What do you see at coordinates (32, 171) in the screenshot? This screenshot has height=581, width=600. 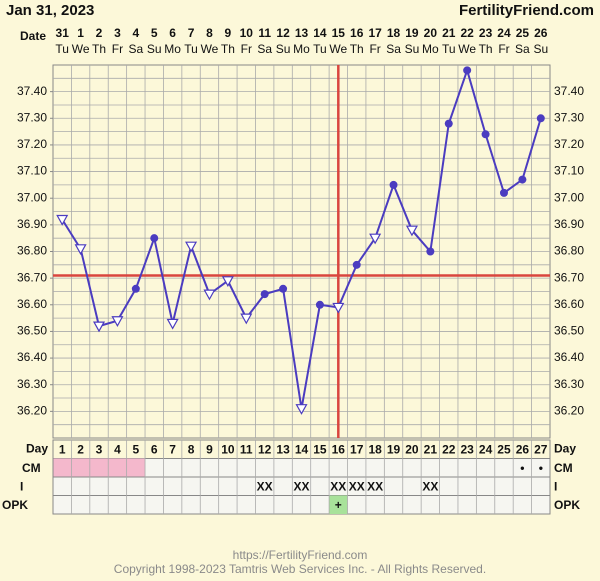 I see `y-tick-label: 37.10` at bounding box center [32, 171].